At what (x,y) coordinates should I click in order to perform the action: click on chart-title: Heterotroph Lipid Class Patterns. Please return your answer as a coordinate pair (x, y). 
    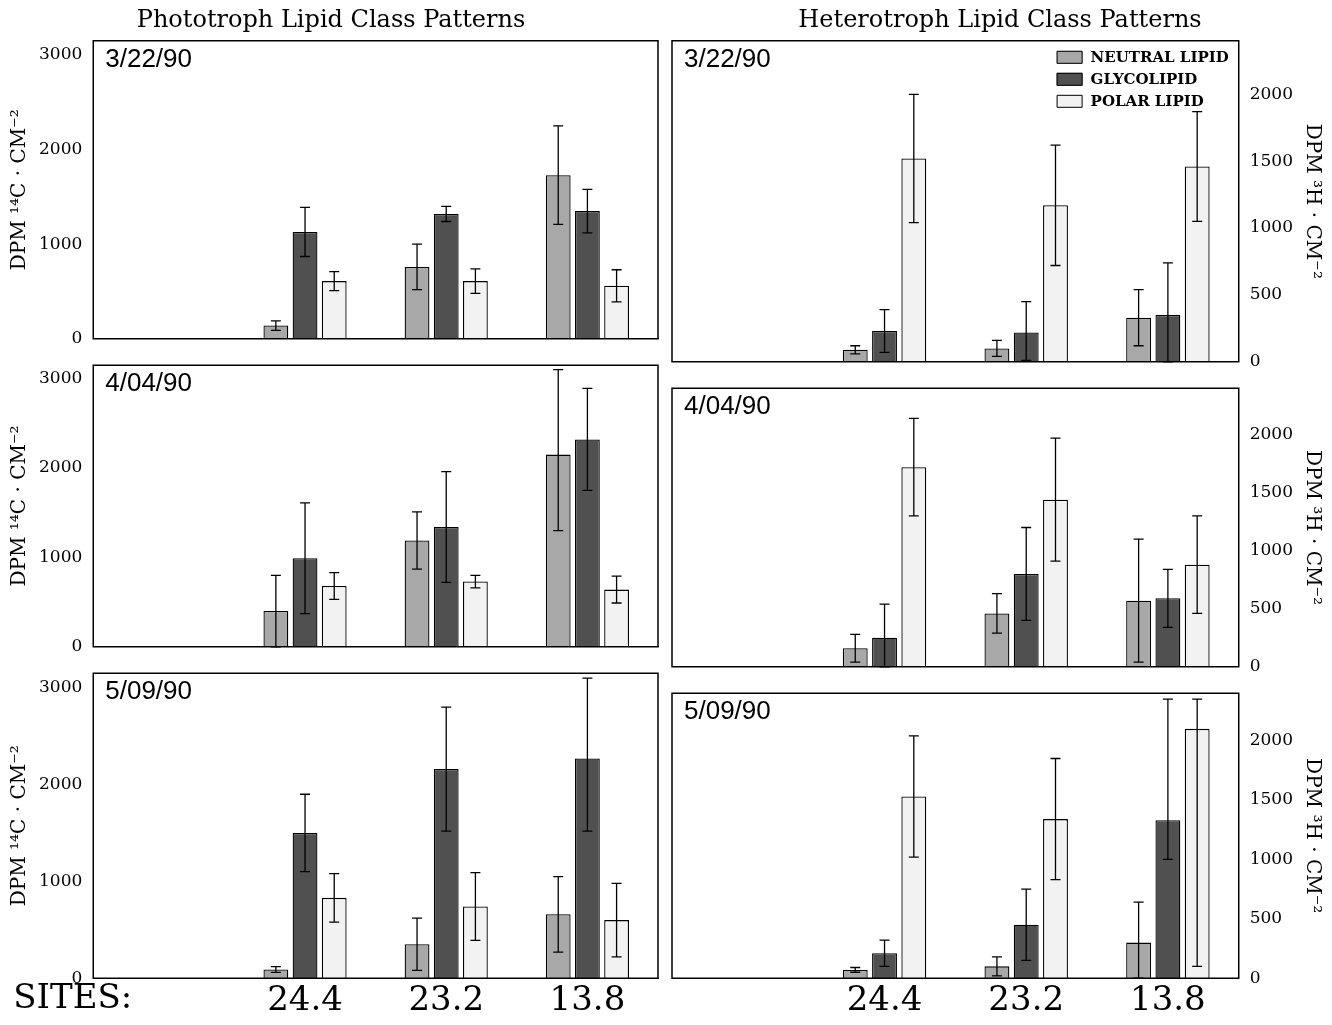
    Looking at the image, I should click on (1000, 18).